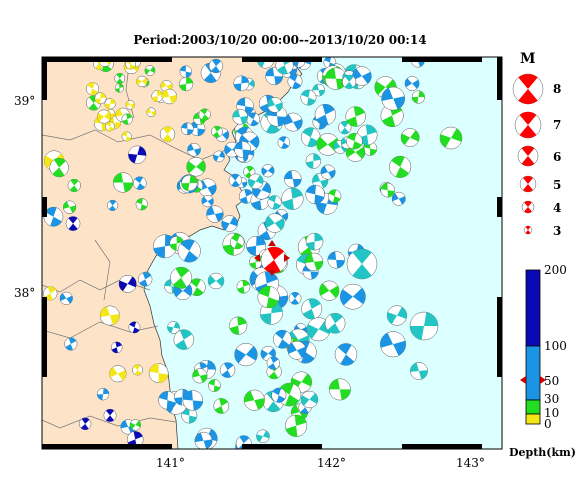  What do you see at coordinates (552, 381) in the screenshot?
I see `depth-tick-50: 50` at bounding box center [552, 381].